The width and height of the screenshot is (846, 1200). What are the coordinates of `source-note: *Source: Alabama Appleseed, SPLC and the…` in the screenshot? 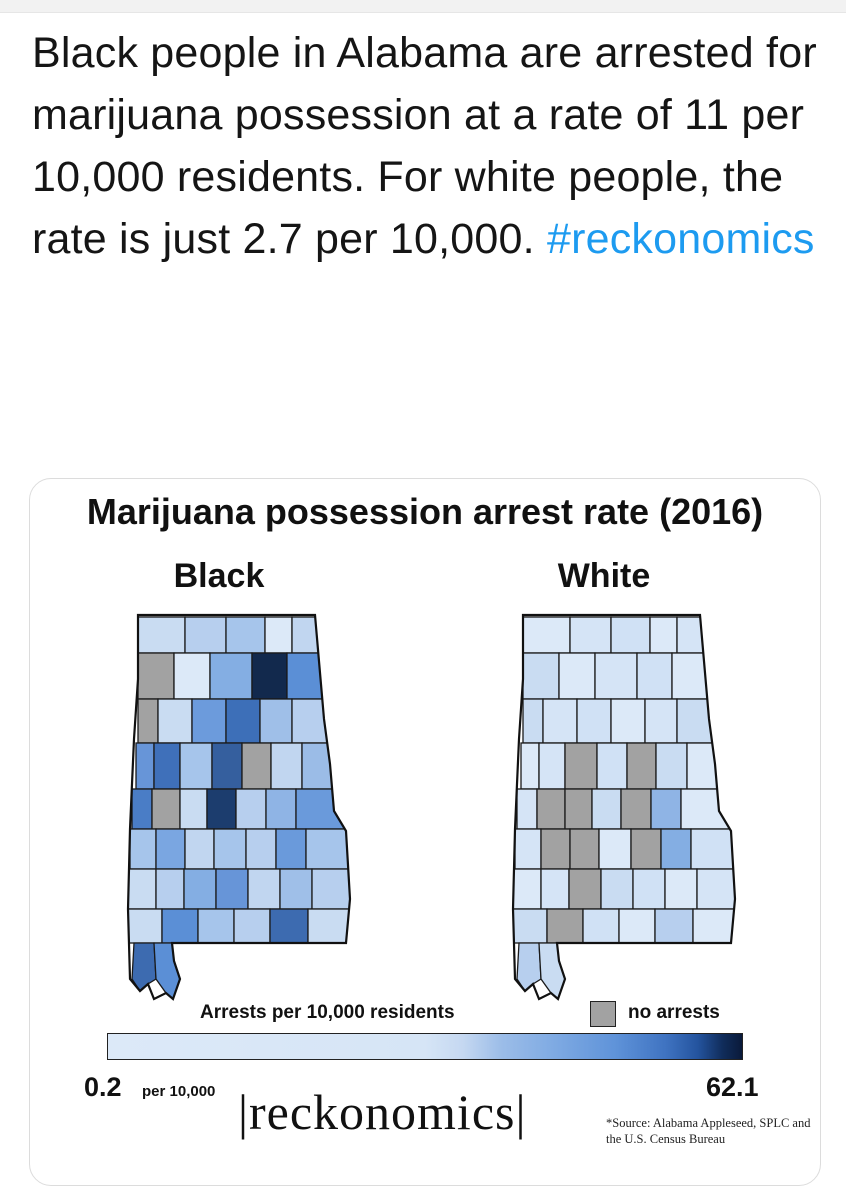 It's located at (708, 1131).